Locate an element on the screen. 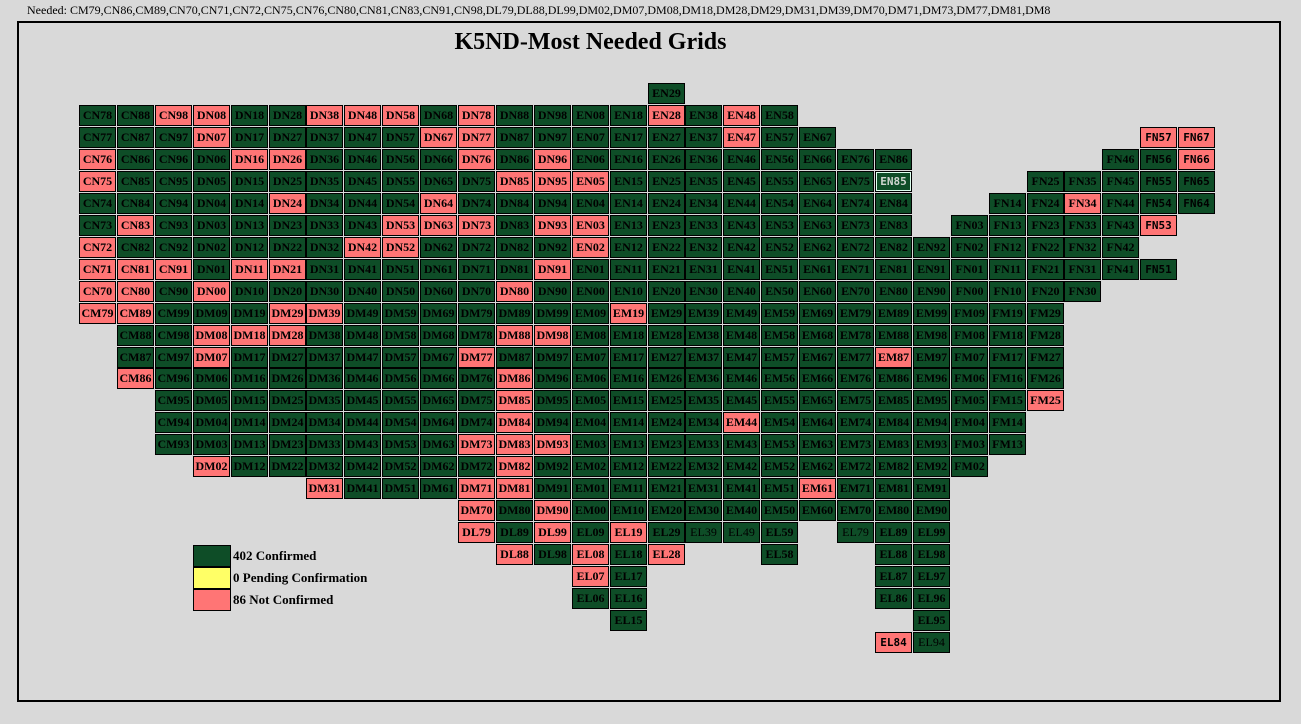 This screenshot has width=1301, height=724. grid-square-em66: EM66 is located at coordinates (817, 378).